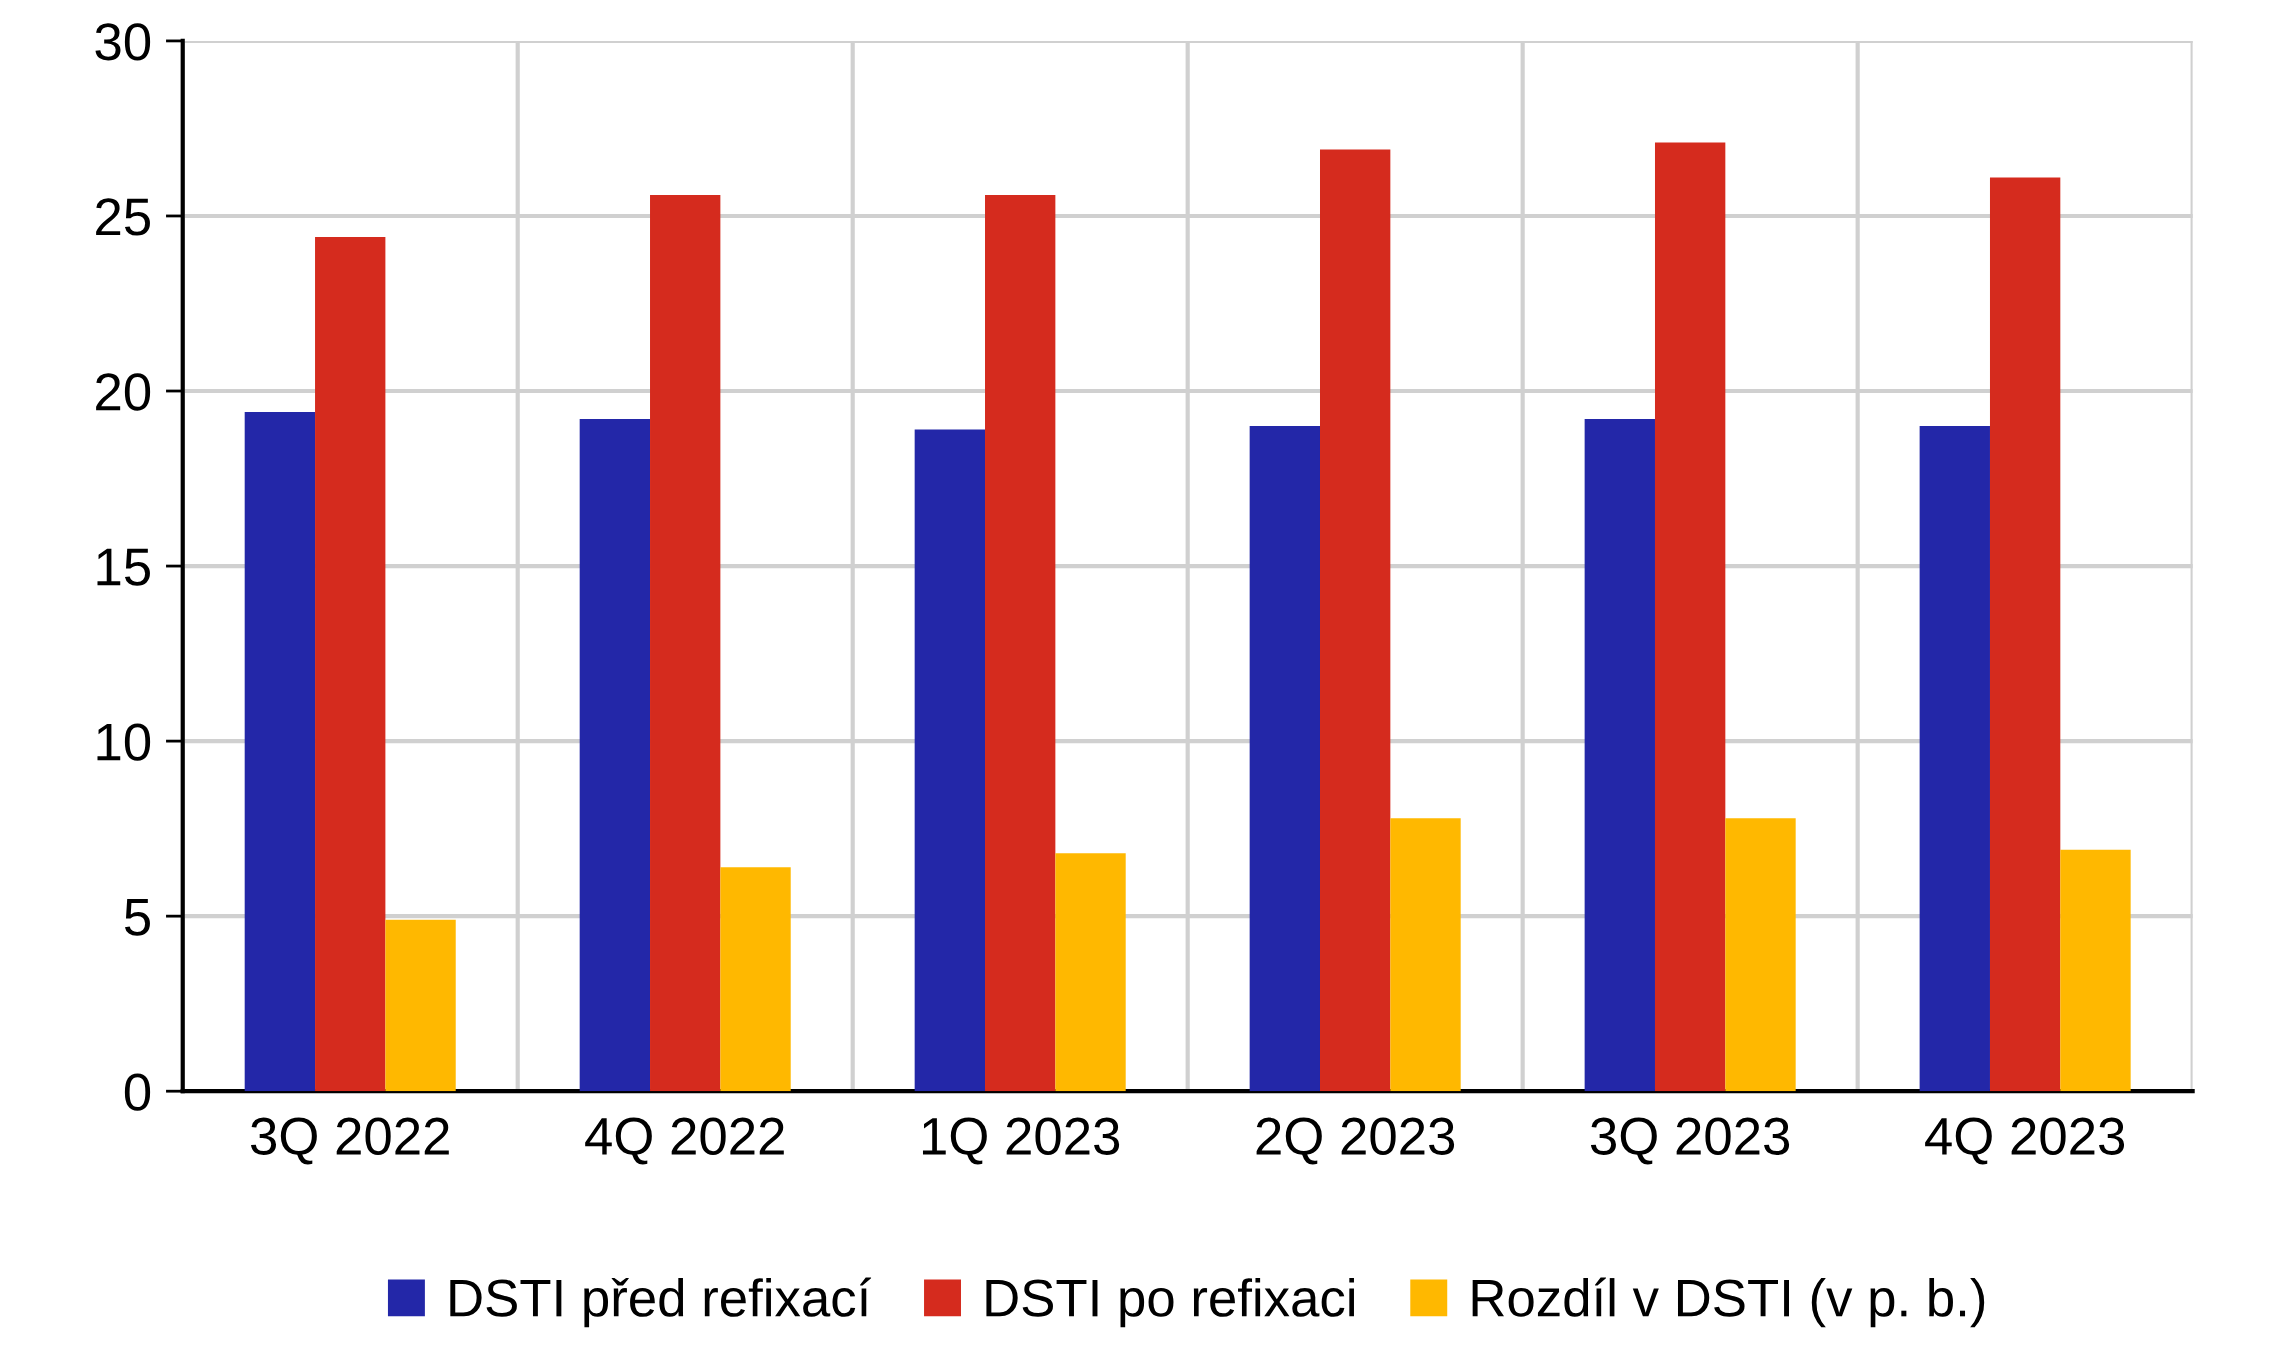 The width and height of the screenshot is (2284, 1364). What do you see at coordinates (123, 567) in the screenshot?
I see `y-tick-label: 15` at bounding box center [123, 567].